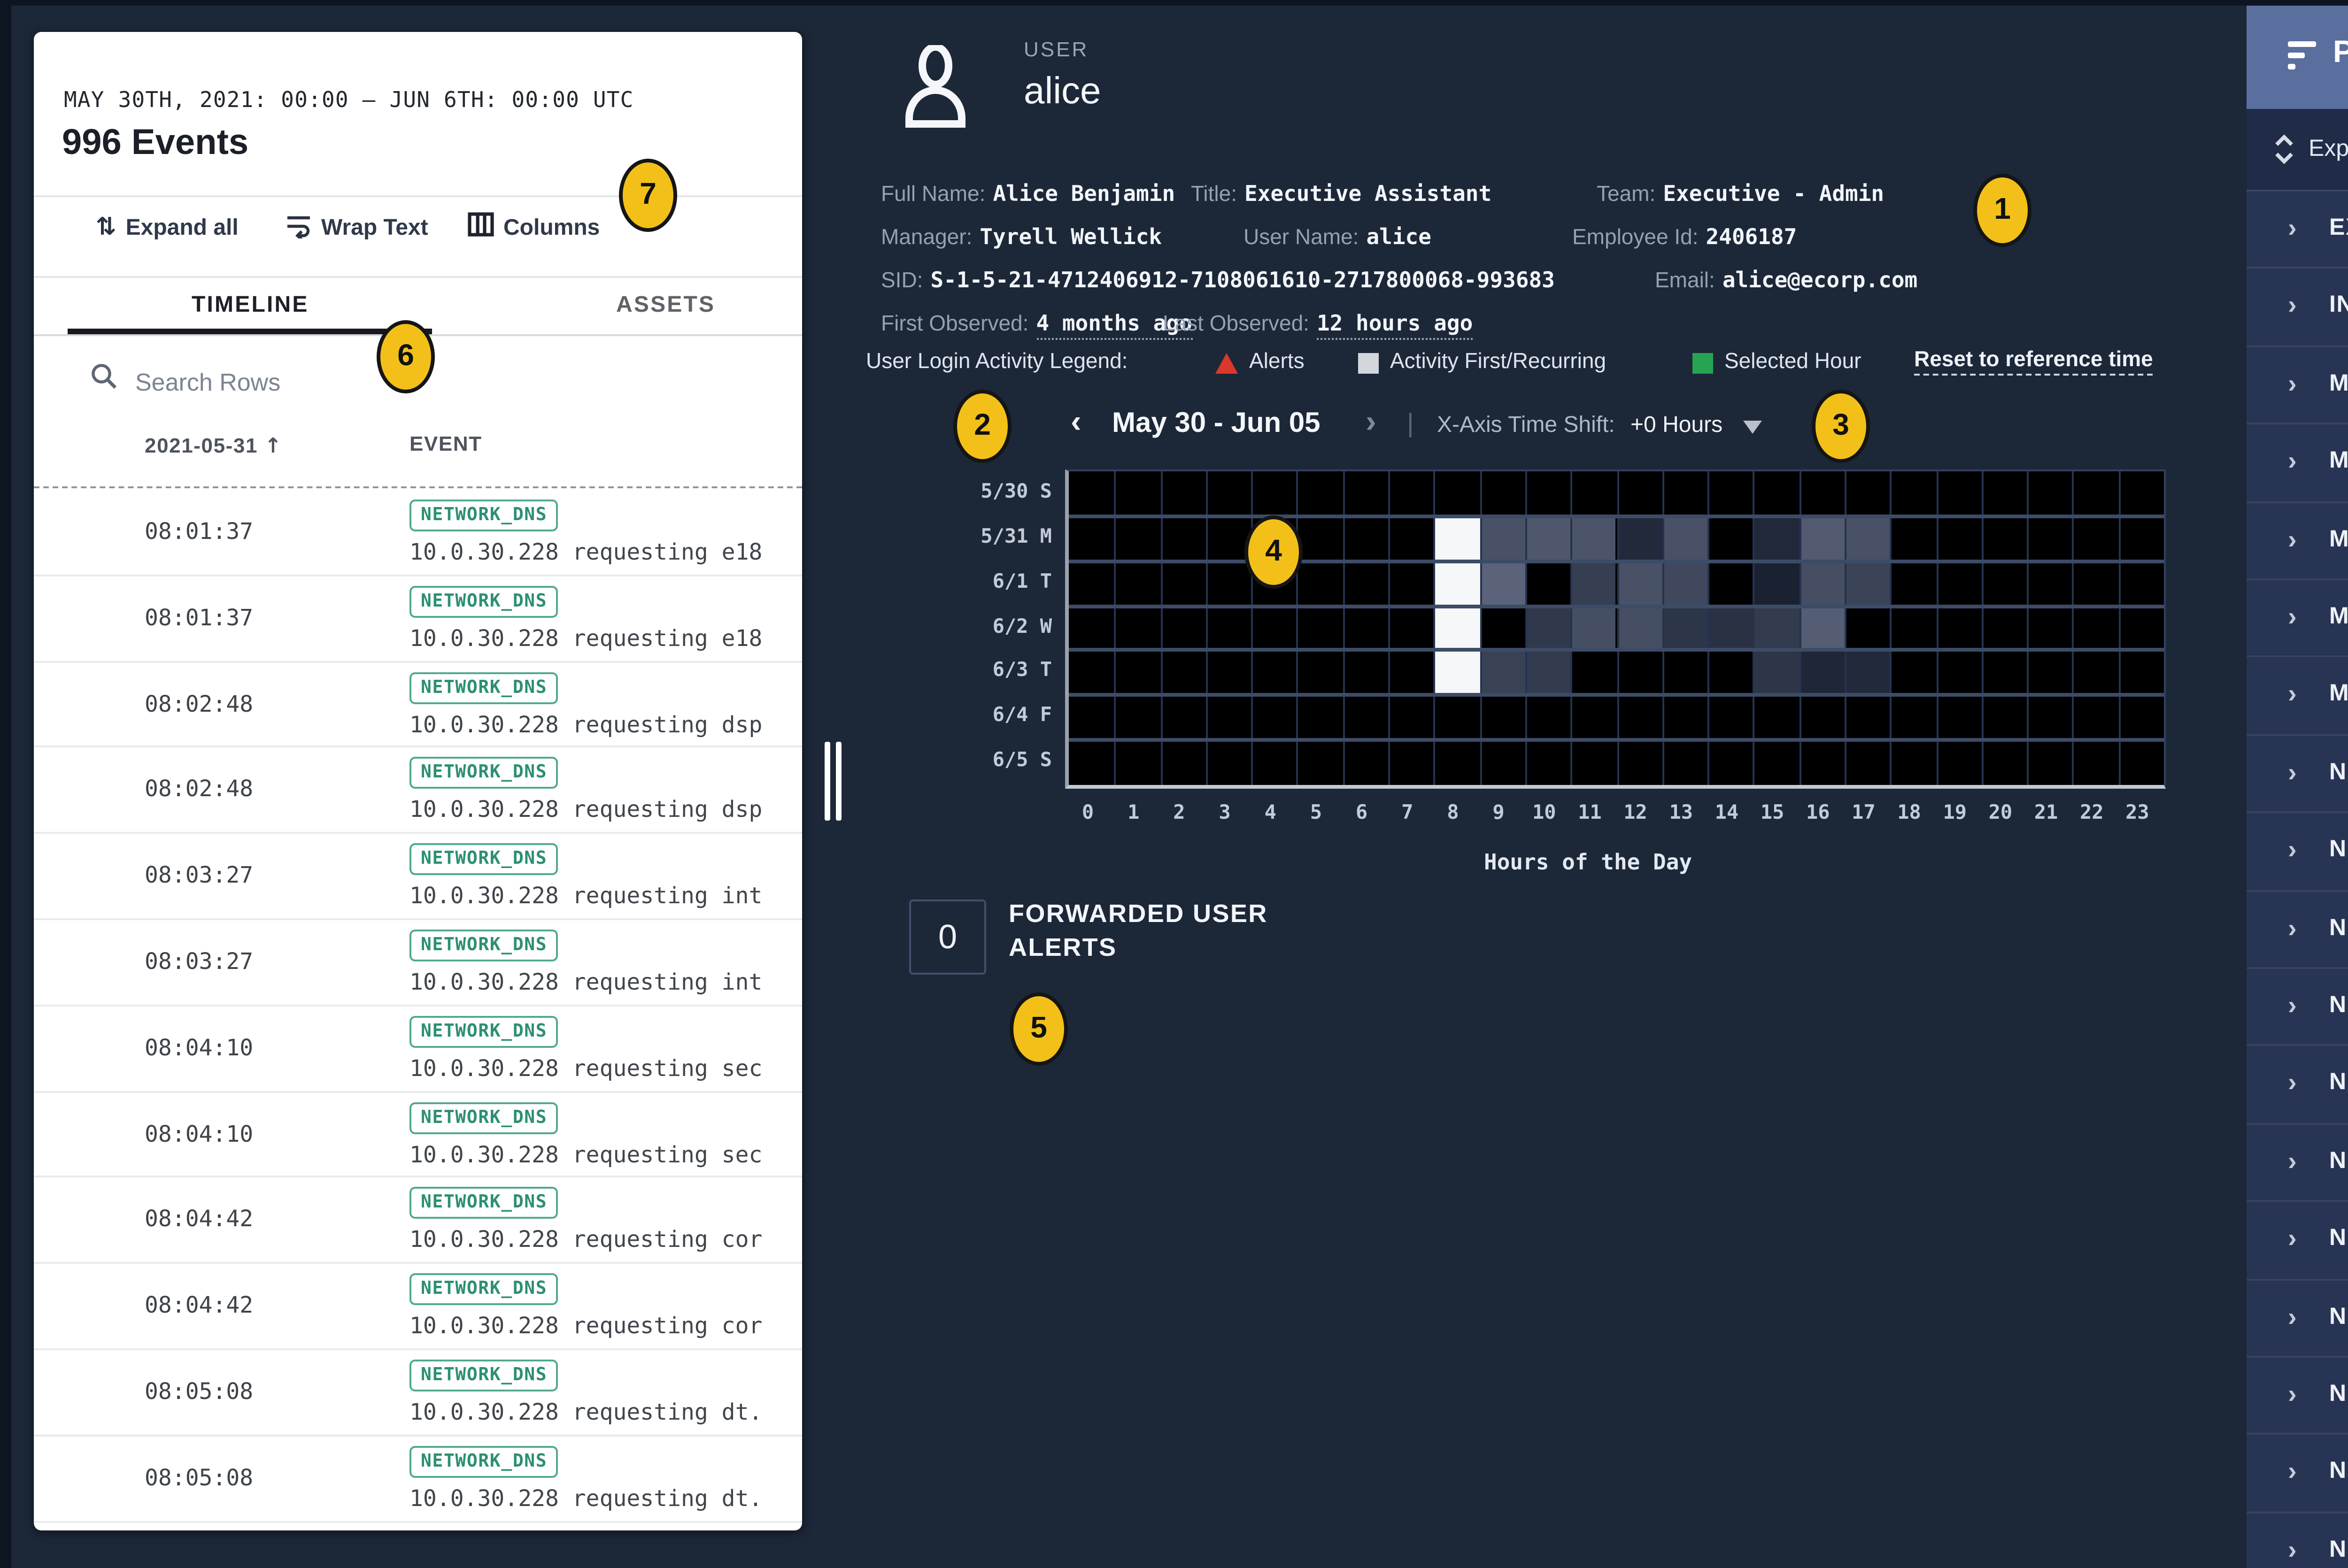 The height and width of the screenshot is (1568, 2348). I want to click on login-activity-heatmap, so click(1615, 629).